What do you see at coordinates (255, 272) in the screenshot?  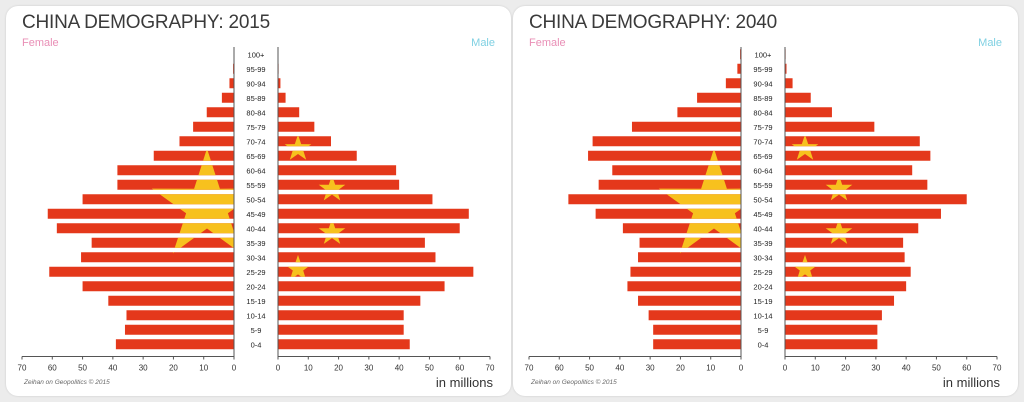 I see `age-group-label: 25-29` at bounding box center [255, 272].